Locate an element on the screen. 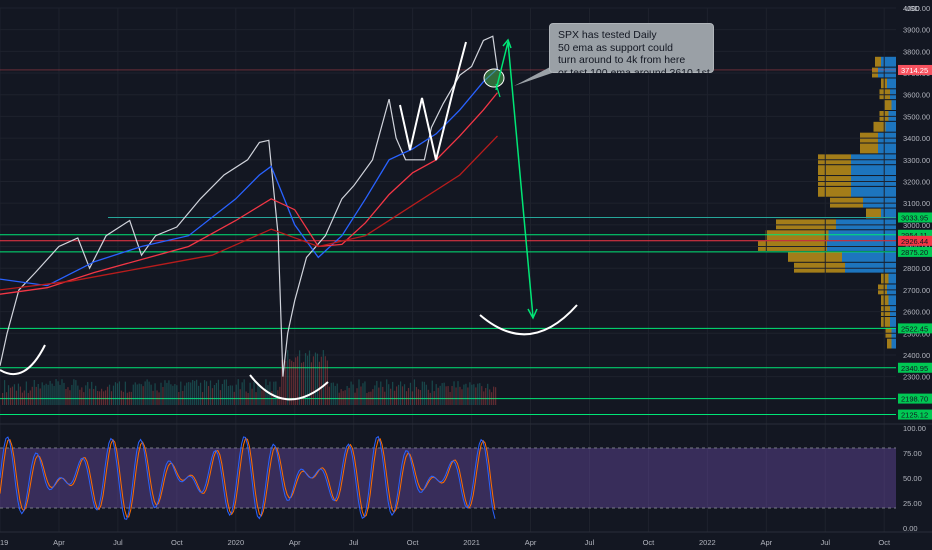  time-tick-2: Jul is located at coordinates (118, 542).